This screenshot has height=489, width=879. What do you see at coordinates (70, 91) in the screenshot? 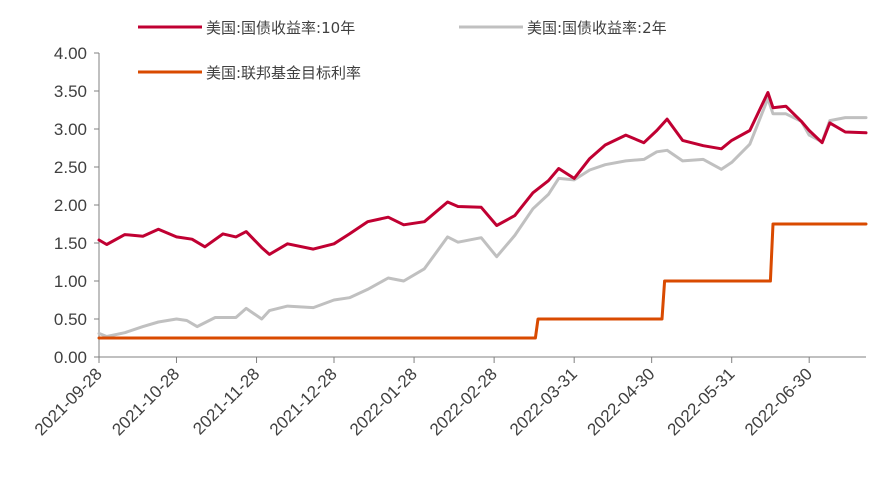
I see `y-tick-label: 3.50` at bounding box center [70, 91].